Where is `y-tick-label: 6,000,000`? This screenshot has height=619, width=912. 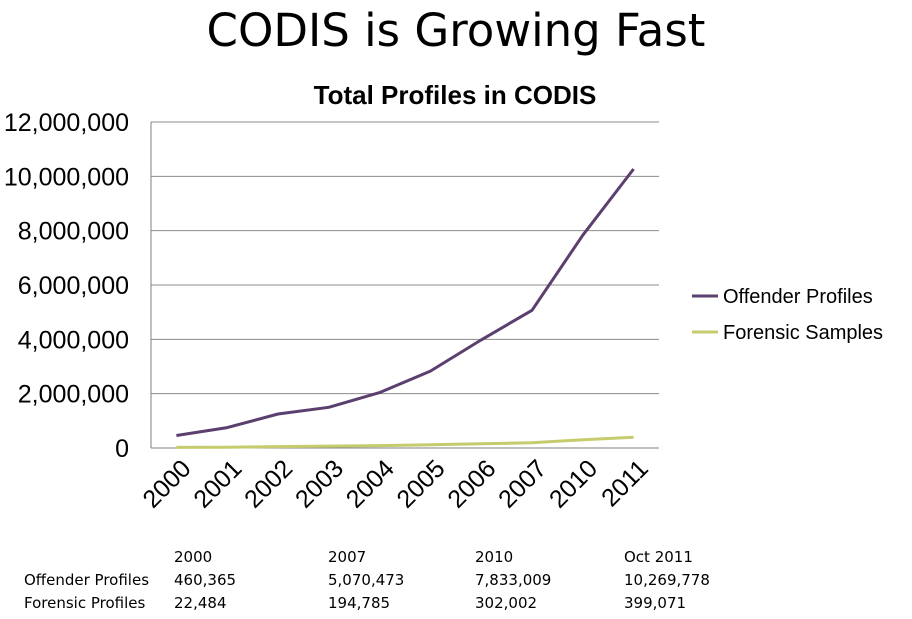 y-tick-label: 6,000,000 is located at coordinates (73, 286).